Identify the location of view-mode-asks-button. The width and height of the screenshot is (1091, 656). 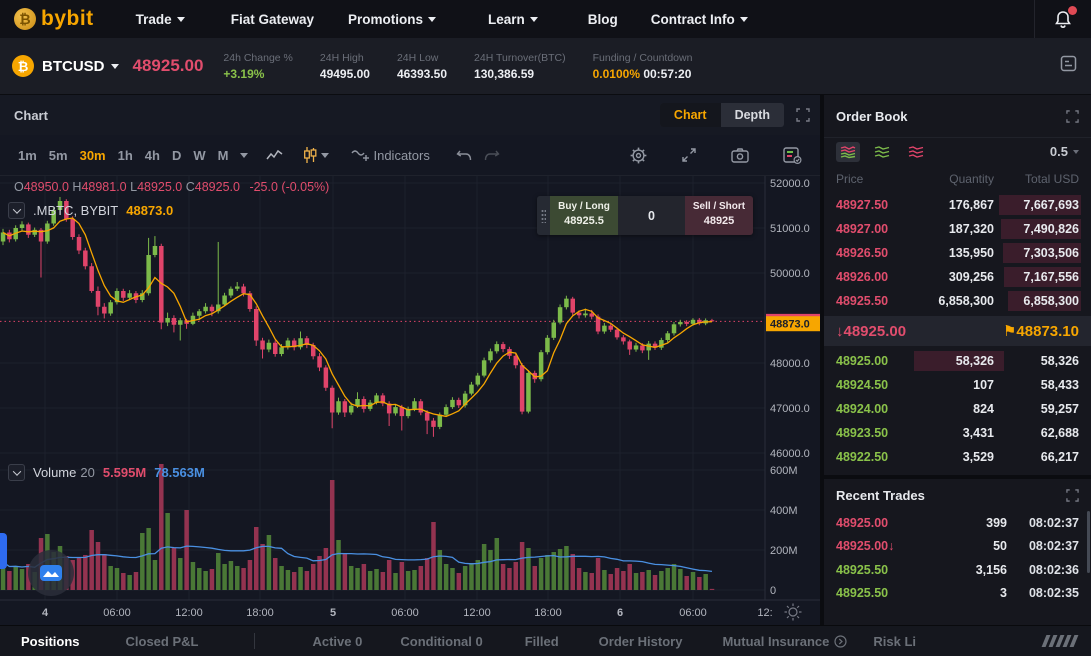
(916, 152).